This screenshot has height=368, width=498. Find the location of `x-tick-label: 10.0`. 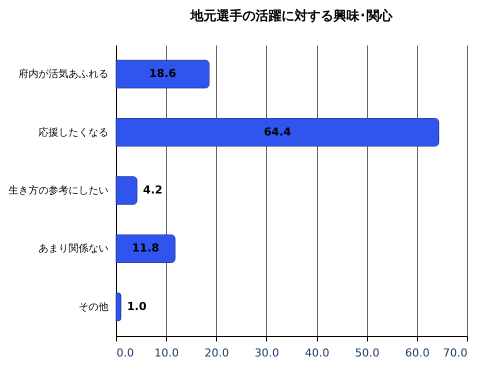

x-tick-label: 10.0 is located at coordinates (166, 353).